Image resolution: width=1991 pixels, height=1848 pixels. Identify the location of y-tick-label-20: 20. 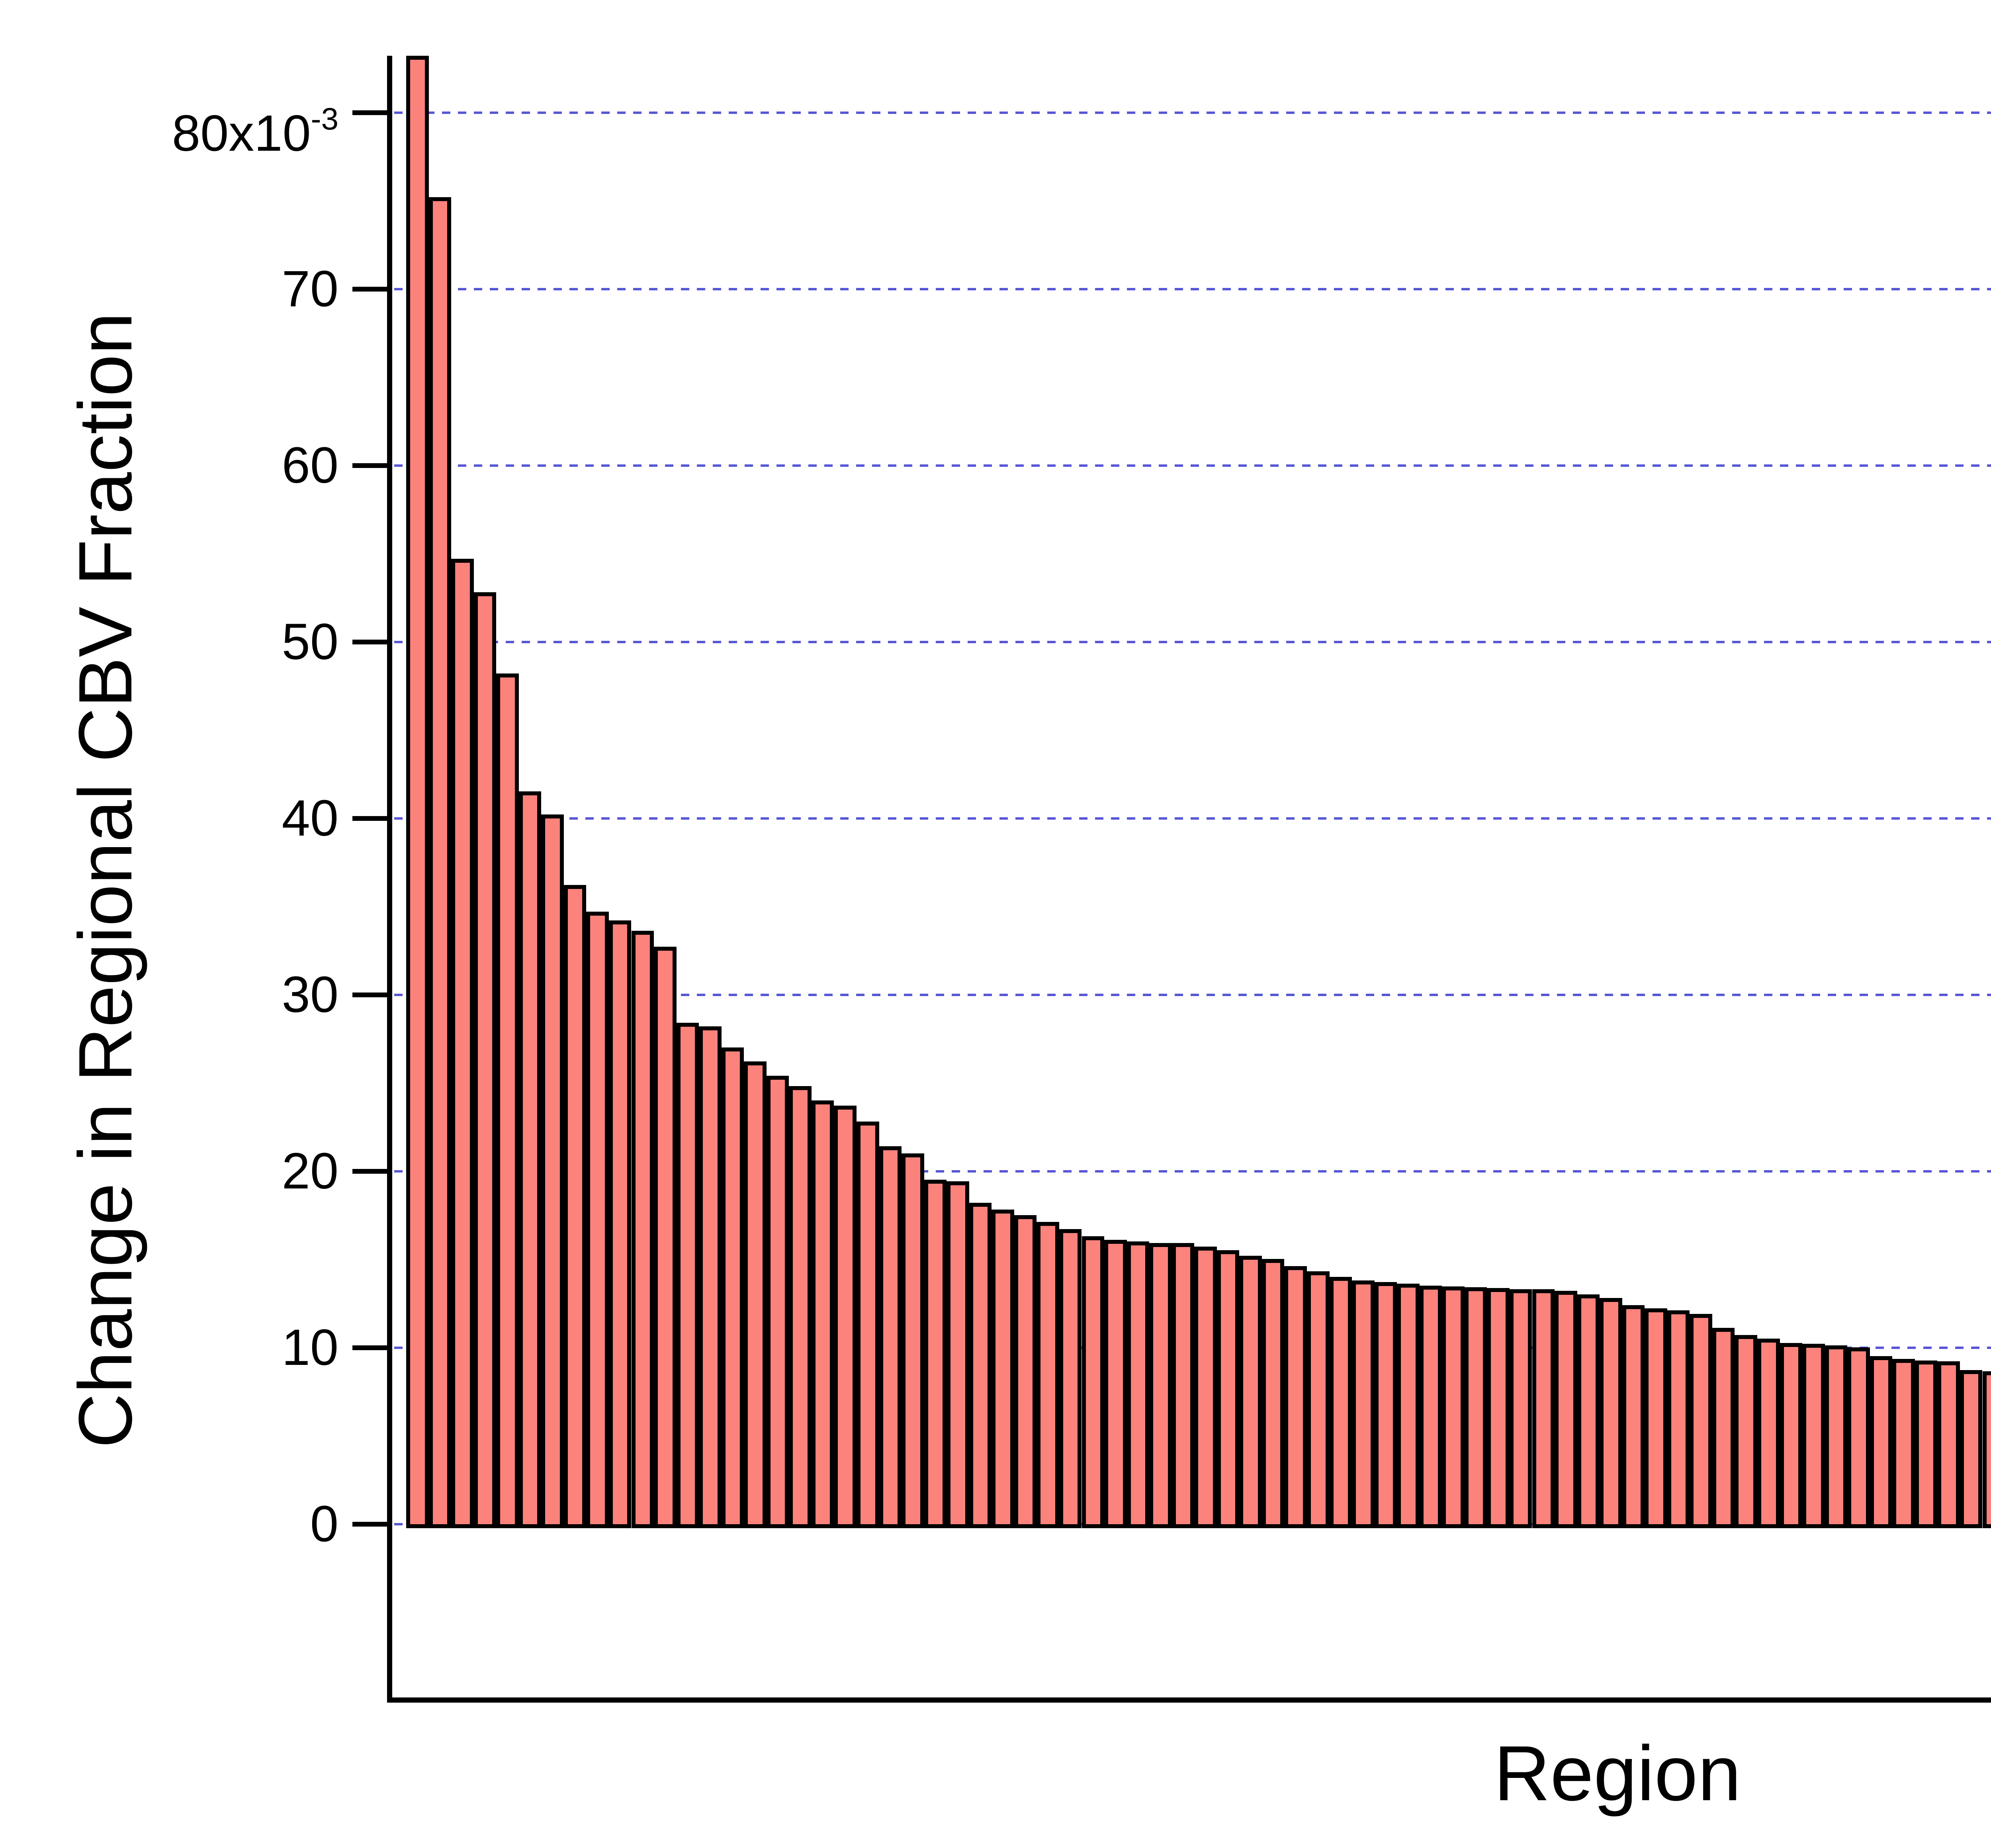
(310, 1171).